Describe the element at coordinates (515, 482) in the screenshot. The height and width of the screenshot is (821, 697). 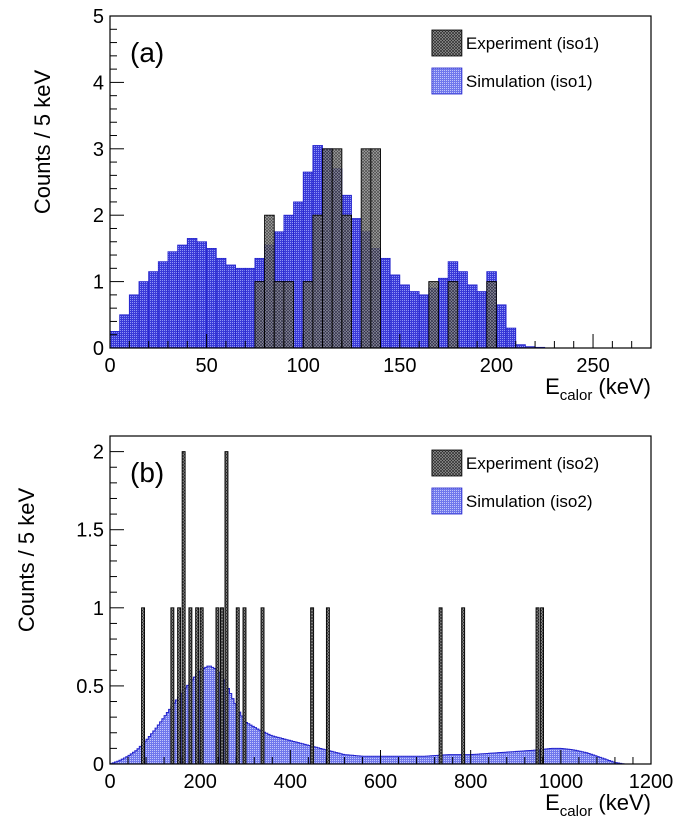
I see `legend-b: Experiment (iso2) Simulation (iso2)` at that location.